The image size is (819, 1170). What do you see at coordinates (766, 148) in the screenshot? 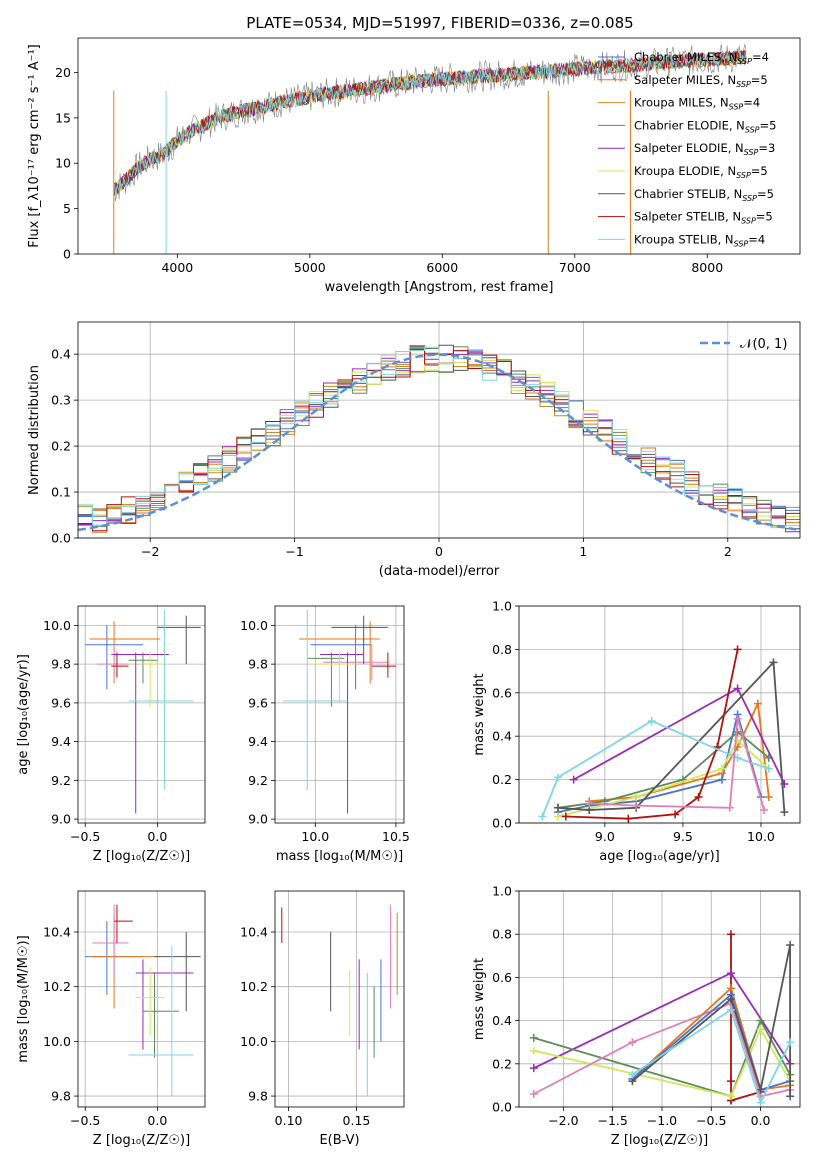
I see `legend-rest: =3` at bounding box center [766, 148].